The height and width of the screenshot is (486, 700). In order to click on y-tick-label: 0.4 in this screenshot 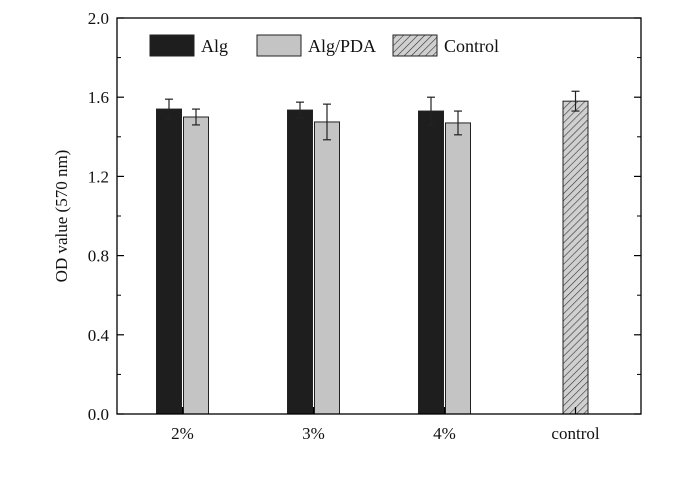, I will do `click(99, 335)`.